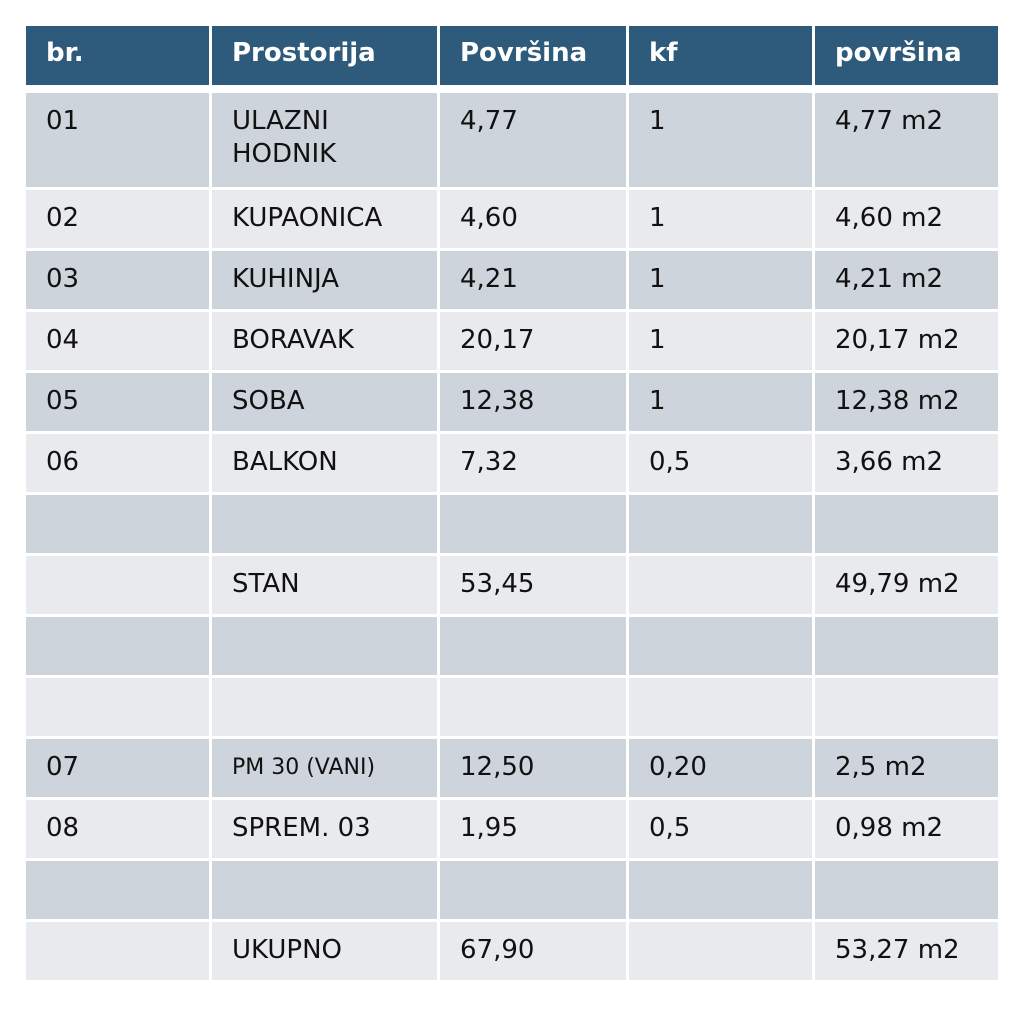  Describe the element at coordinates (117, 58) in the screenshot. I see `header-cell-number: br.` at that location.